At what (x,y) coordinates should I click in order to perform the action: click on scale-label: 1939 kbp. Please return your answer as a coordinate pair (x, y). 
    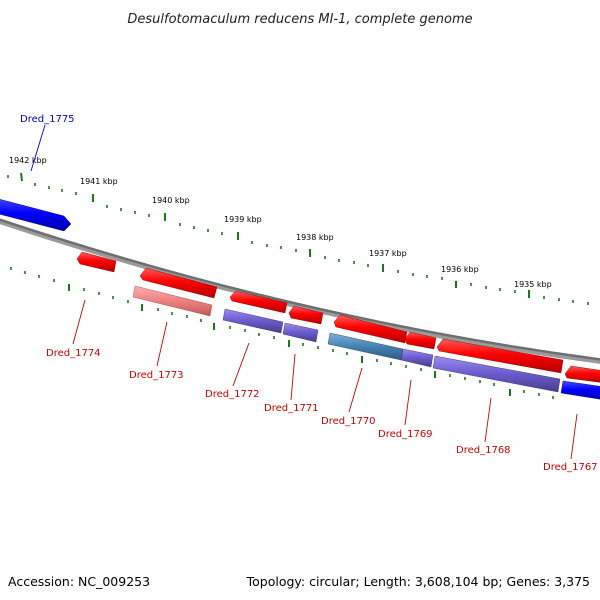
    Looking at the image, I should click on (243, 219).